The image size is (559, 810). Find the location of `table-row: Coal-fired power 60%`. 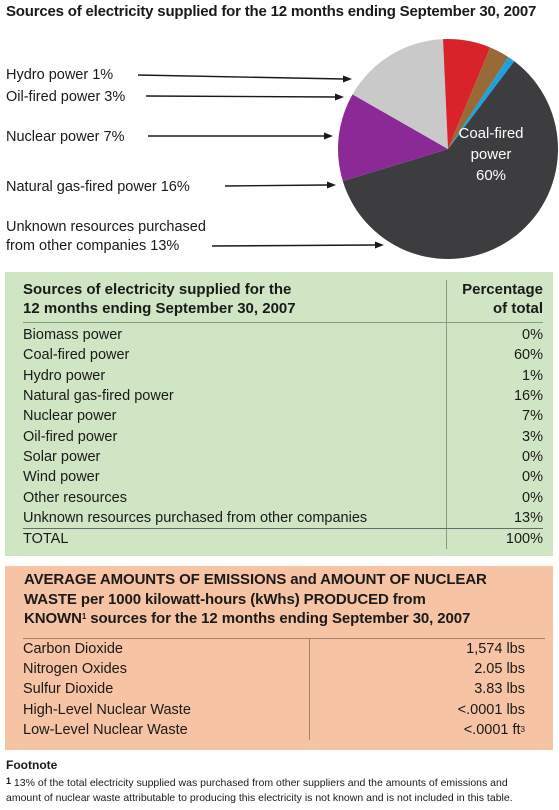

table-row: Coal-fired power 60% is located at coordinates (283, 355).